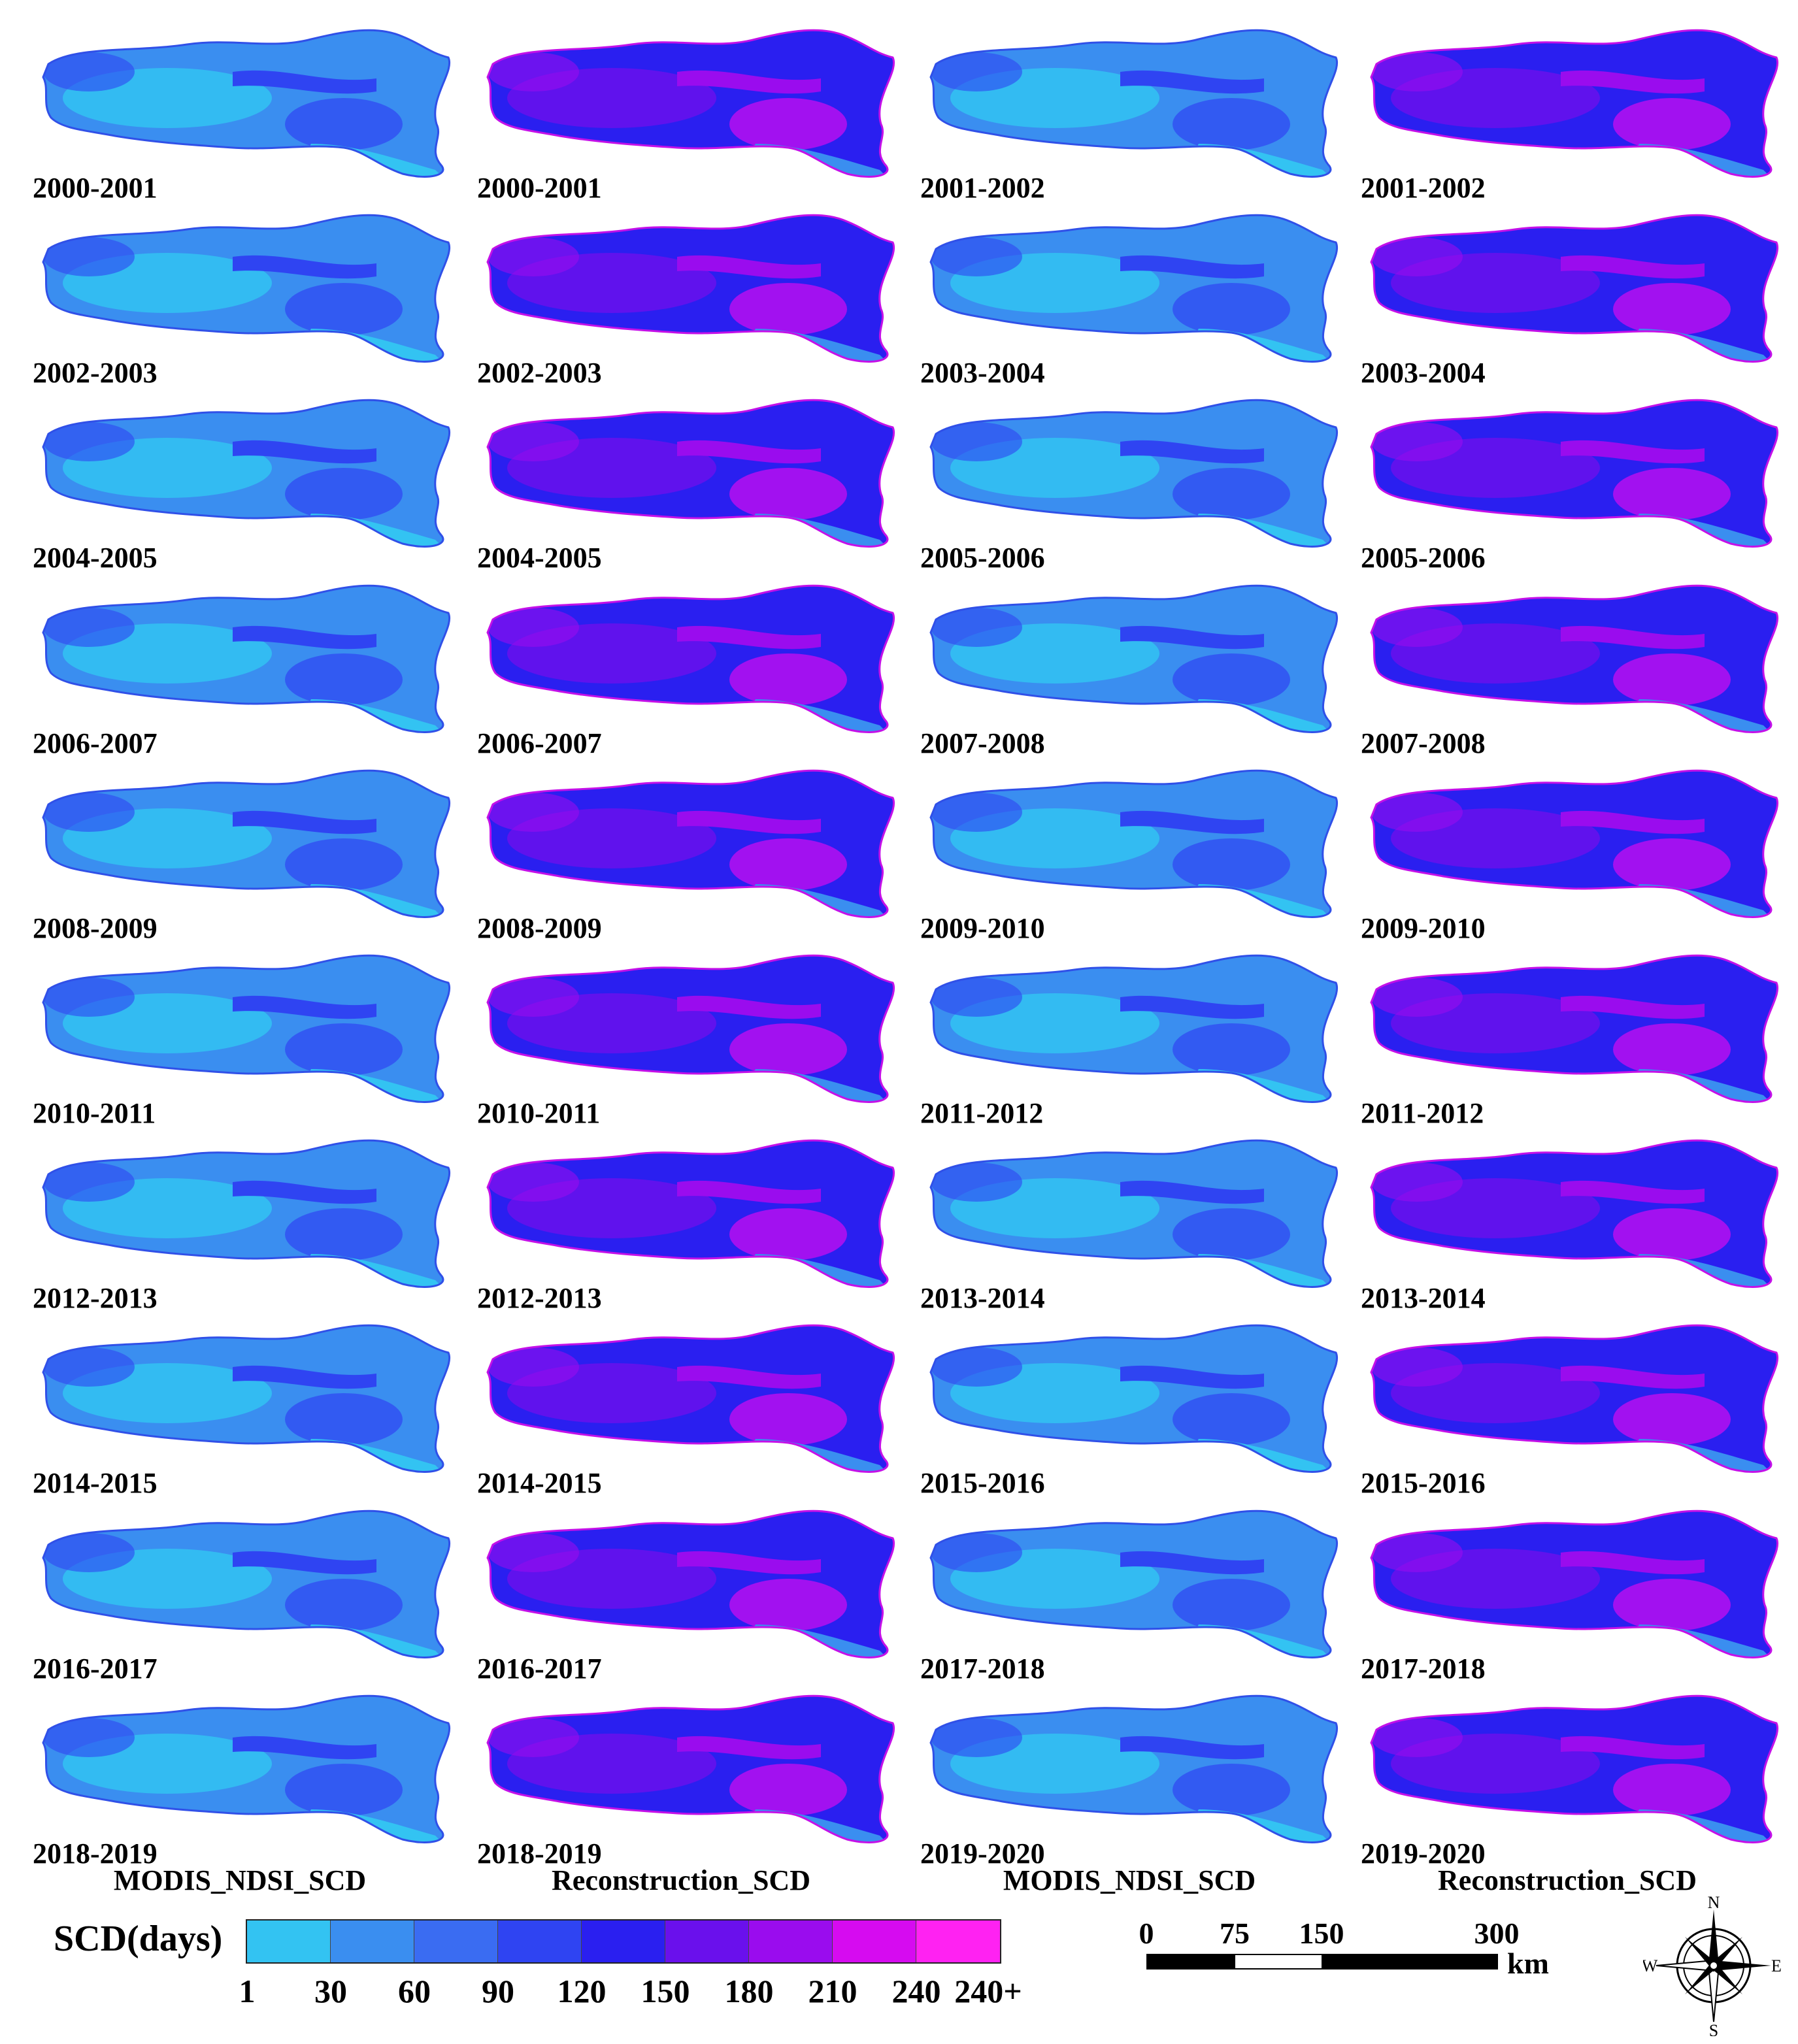 This screenshot has height=2044, width=1798. I want to click on north-arrow-compass-icon: N S E W, so click(1713, 1965).